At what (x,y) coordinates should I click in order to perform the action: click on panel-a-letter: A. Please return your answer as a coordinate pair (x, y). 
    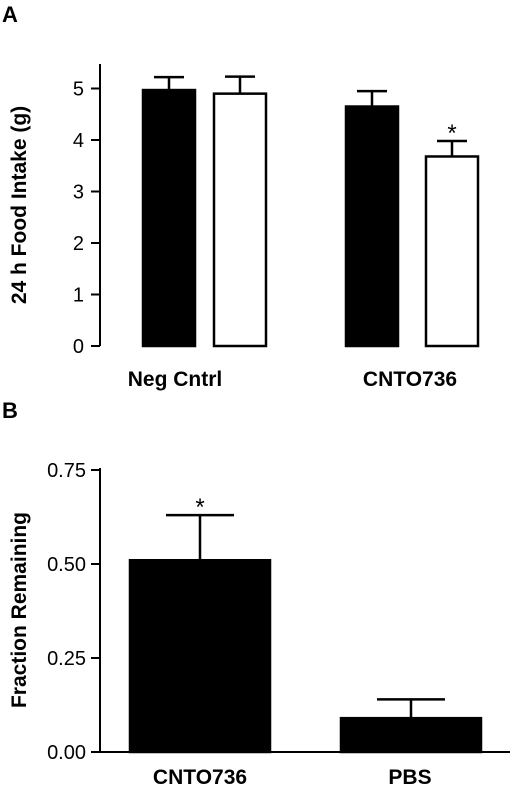
    Looking at the image, I should click on (10, 14).